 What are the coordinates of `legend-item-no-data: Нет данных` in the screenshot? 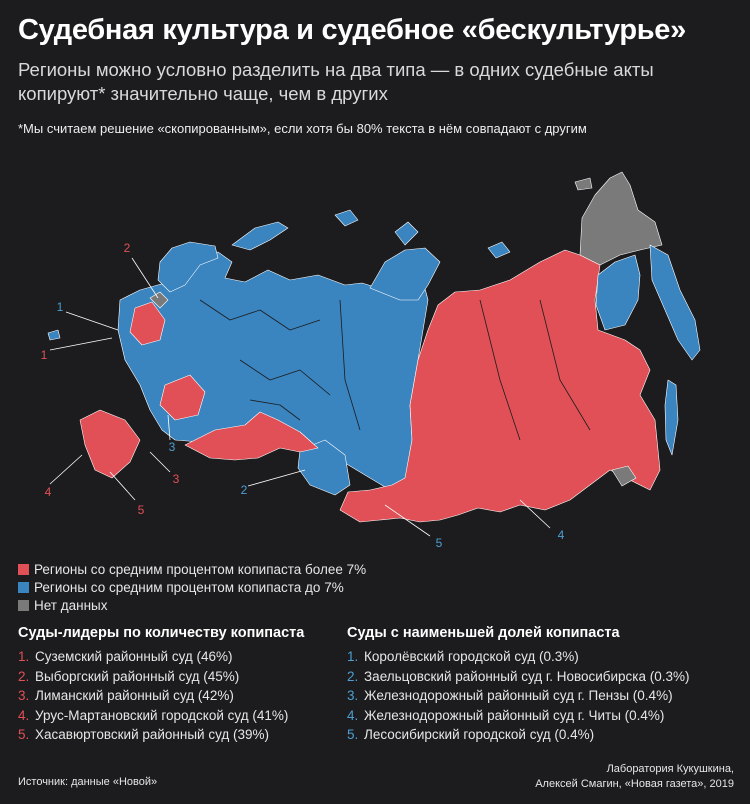 It's located at (192, 605).